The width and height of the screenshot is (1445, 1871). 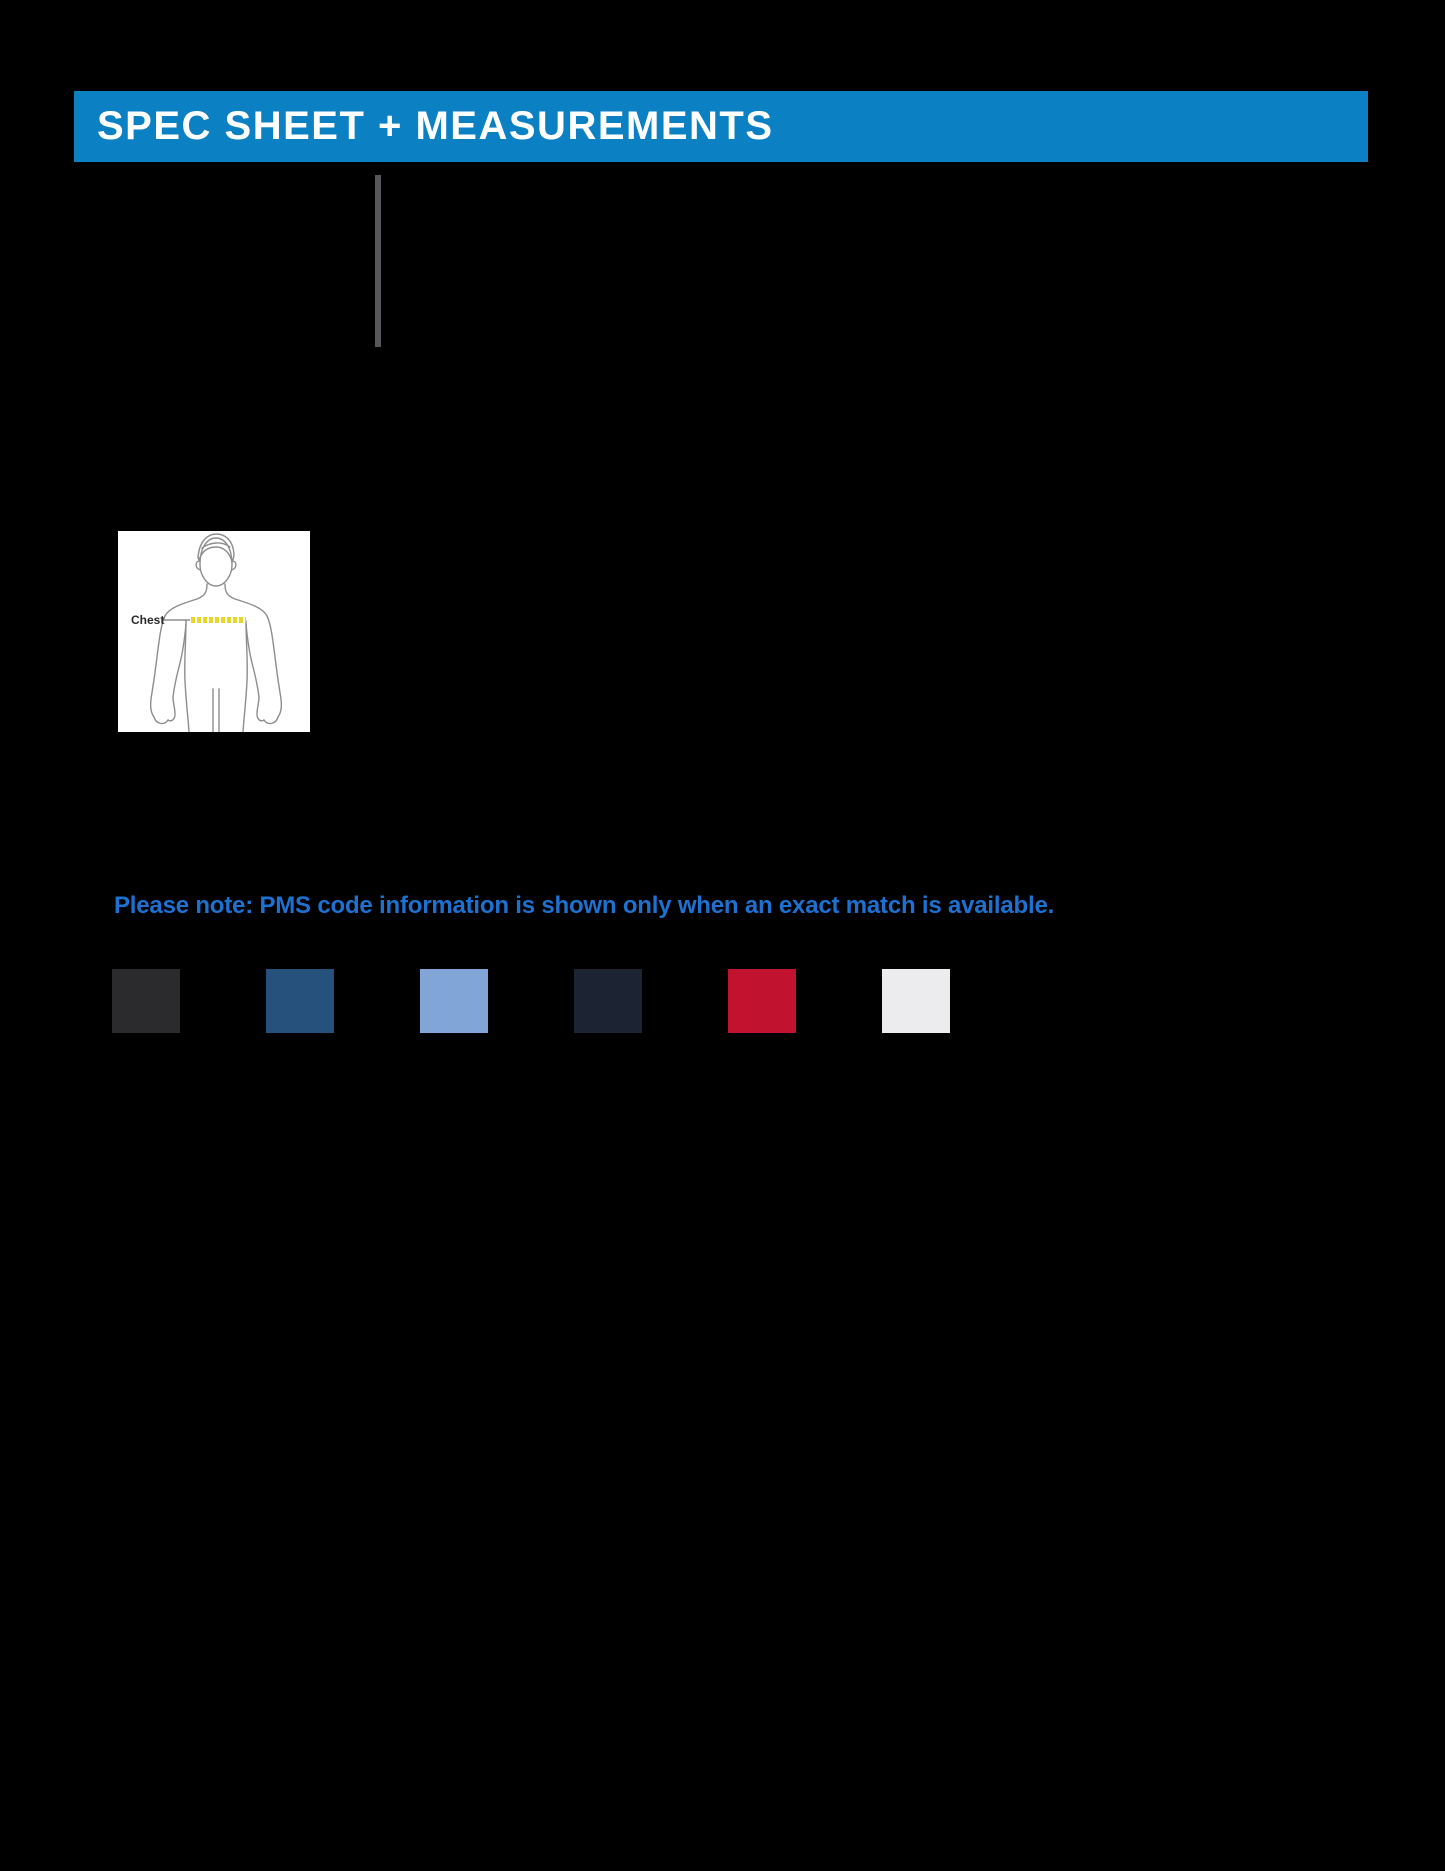 I want to click on color-swatch-red, so click(x=762, y=1001).